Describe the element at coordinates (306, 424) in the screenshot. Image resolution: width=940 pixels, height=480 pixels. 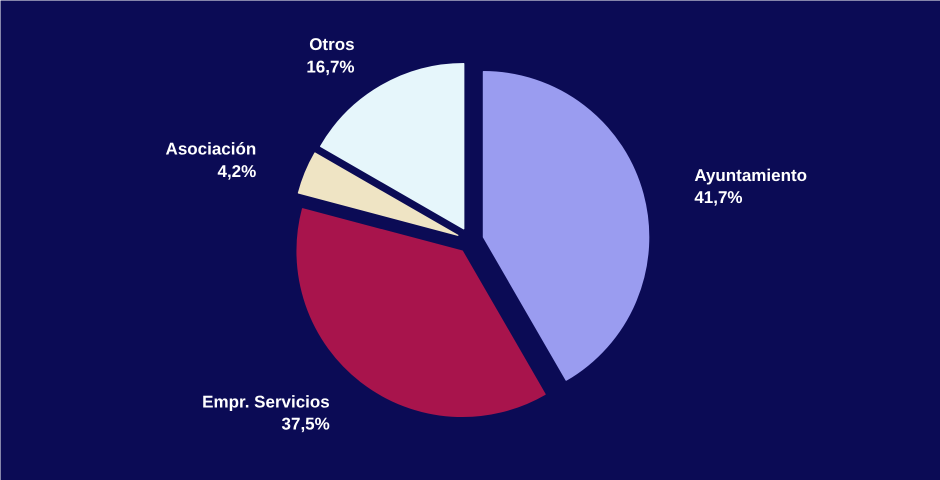
I see `data-label: 37,5%` at that location.